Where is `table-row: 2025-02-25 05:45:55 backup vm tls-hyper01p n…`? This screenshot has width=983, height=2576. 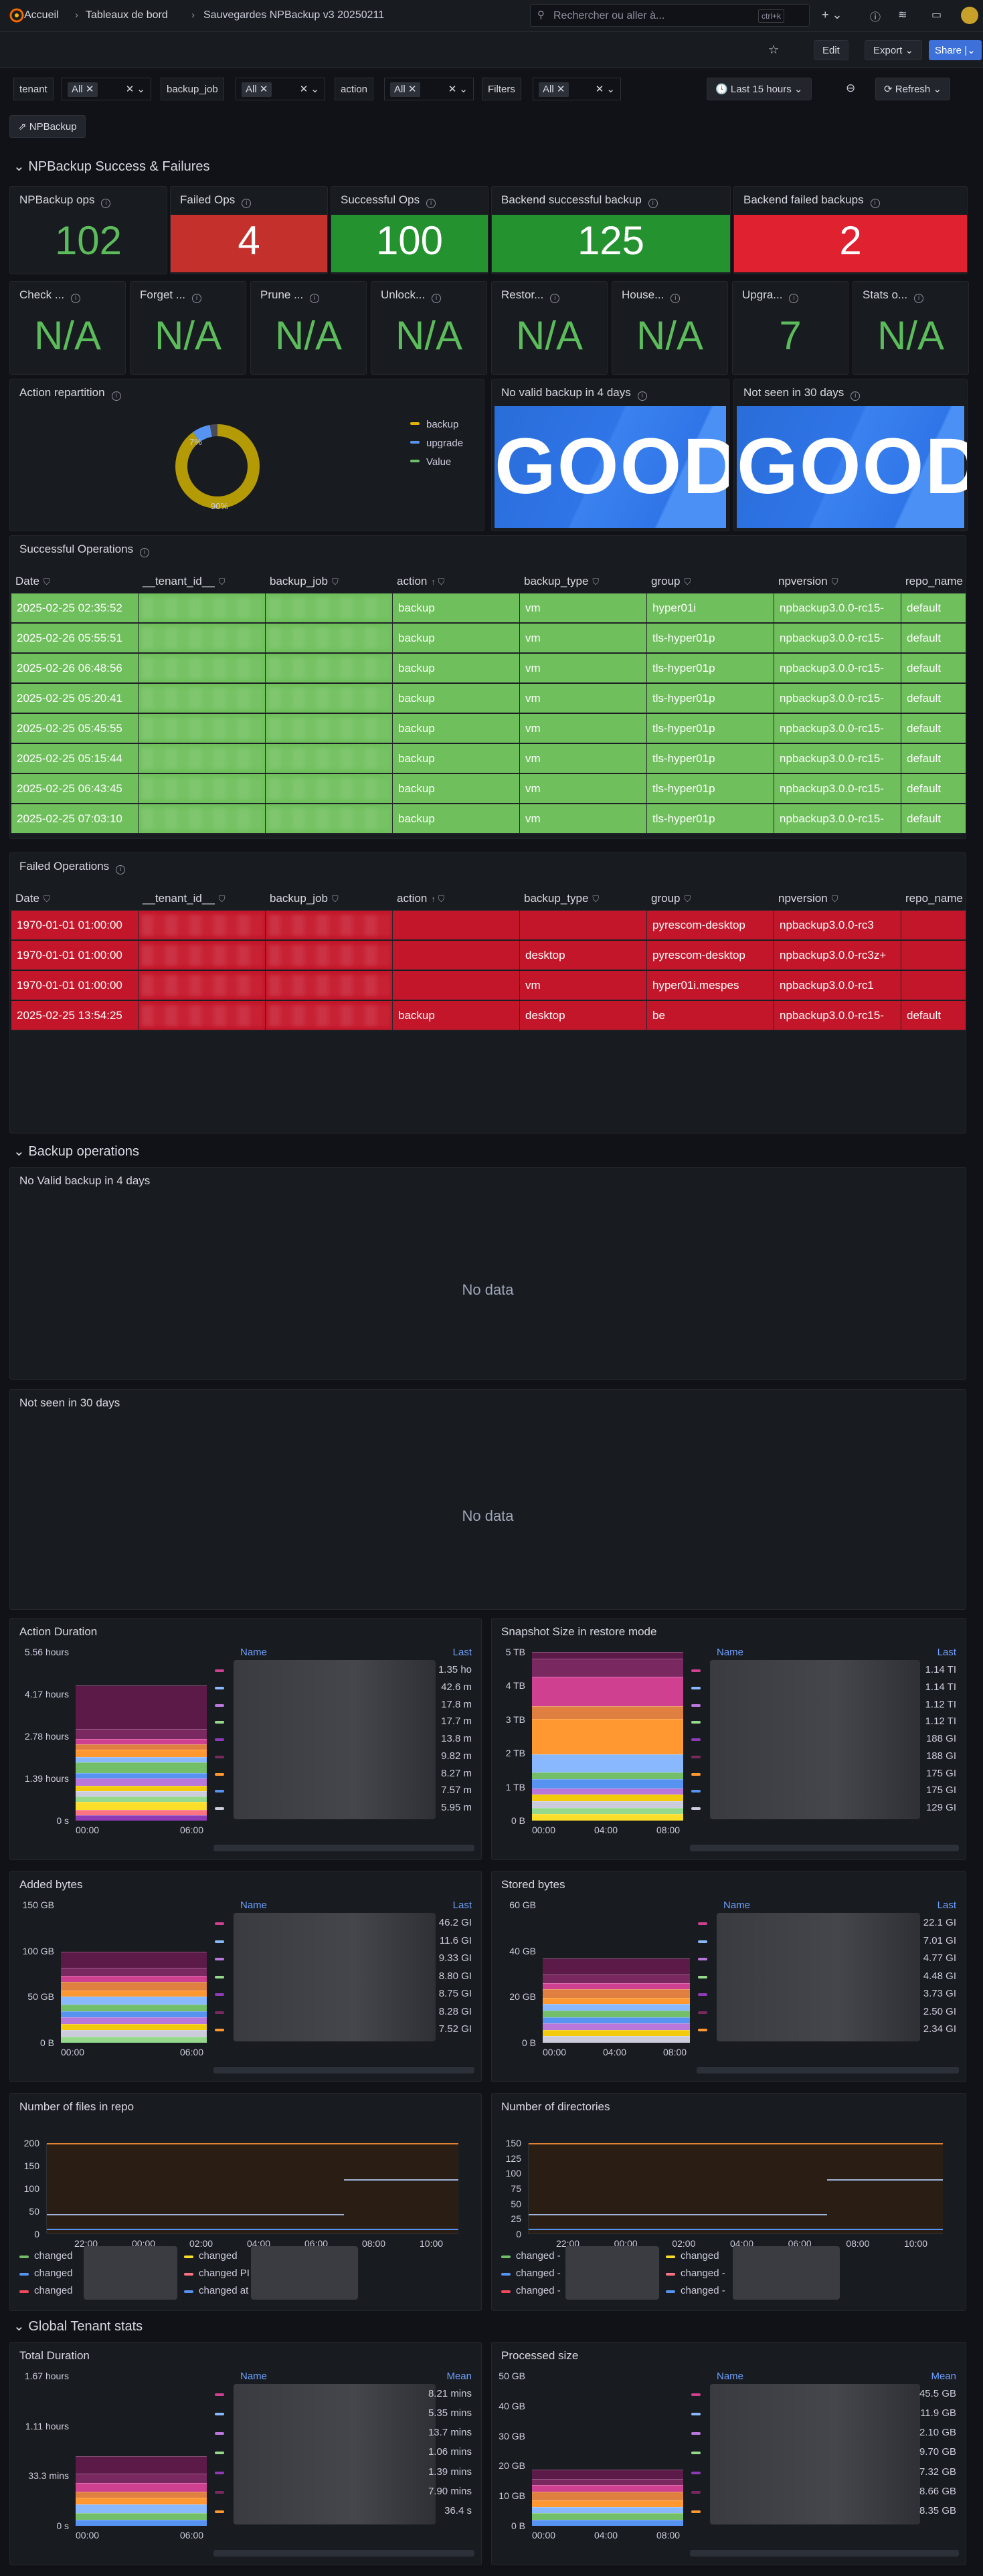 table-row: 2025-02-25 05:45:55 backup vm tls-hyper01p n… is located at coordinates (488, 728).